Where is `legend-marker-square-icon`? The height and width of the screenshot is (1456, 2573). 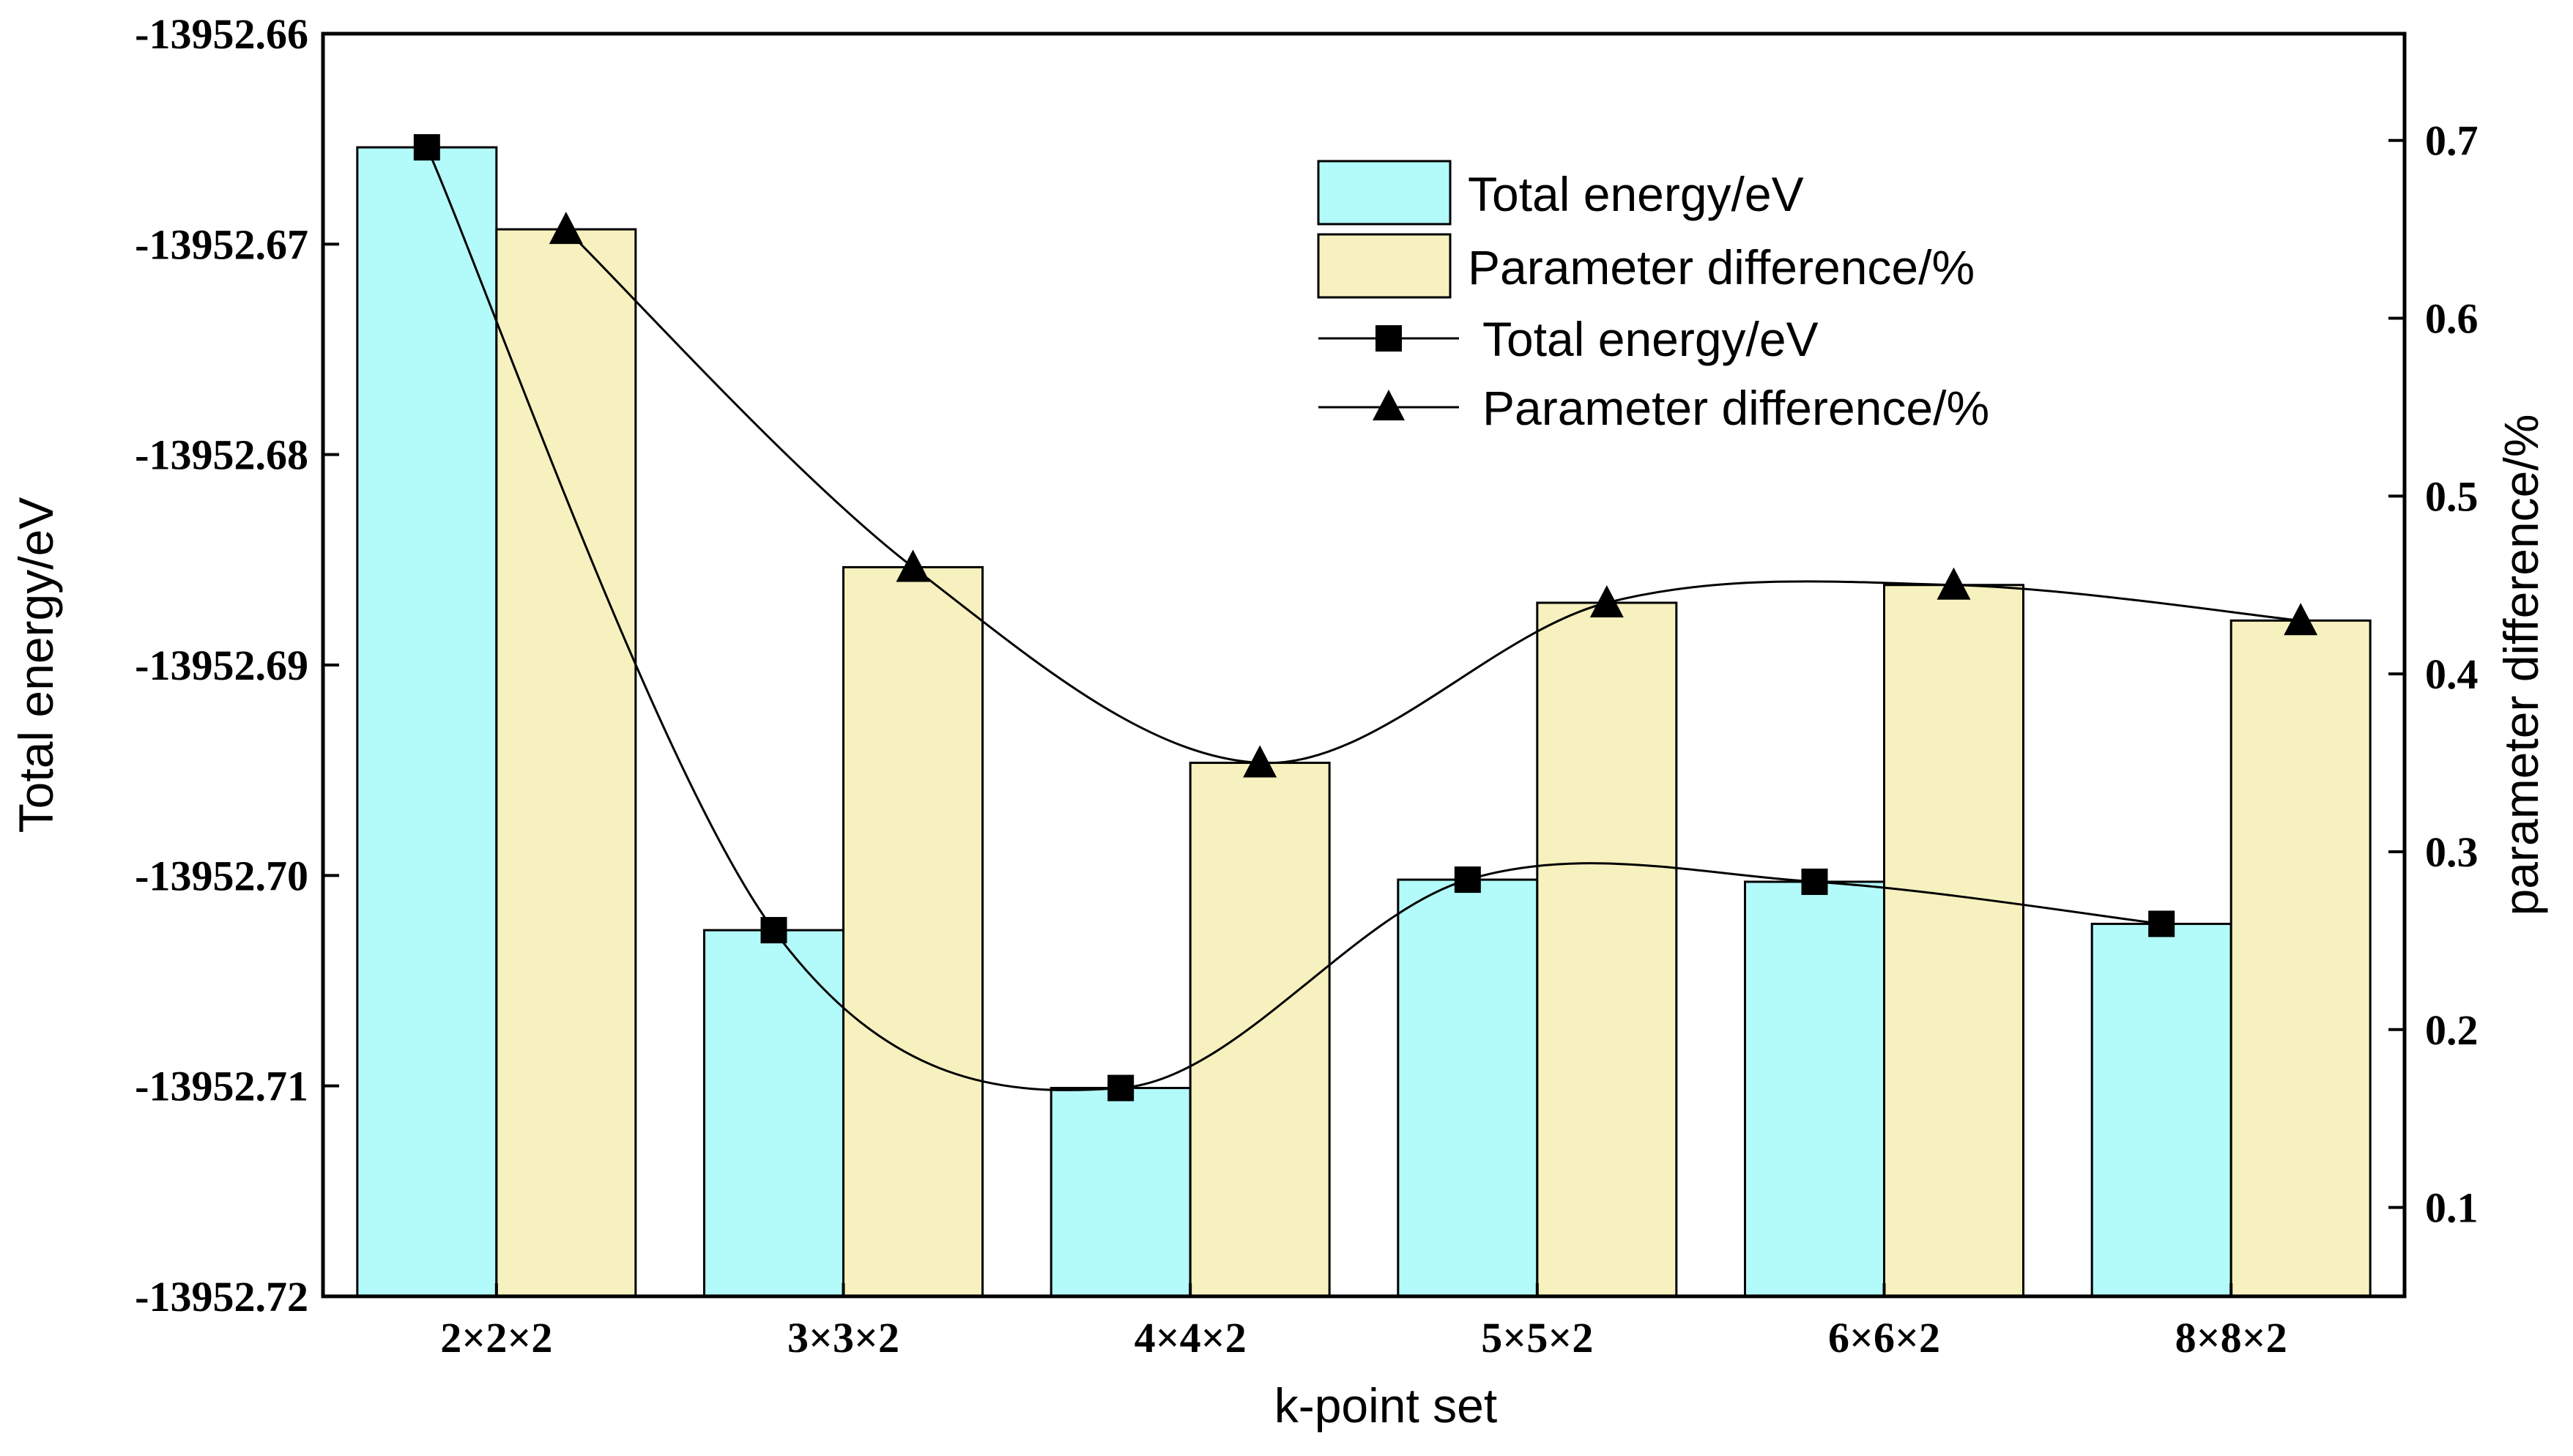 legend-marker-square-icon is located at coordinates (1389, 338).